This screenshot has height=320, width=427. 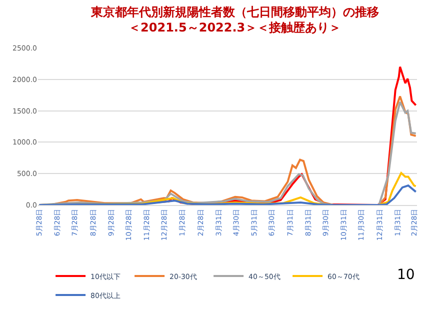 What do you see at coordinates (406, 275) in the screenshot?
I see `text: 10` at bounding box center [406, 275].